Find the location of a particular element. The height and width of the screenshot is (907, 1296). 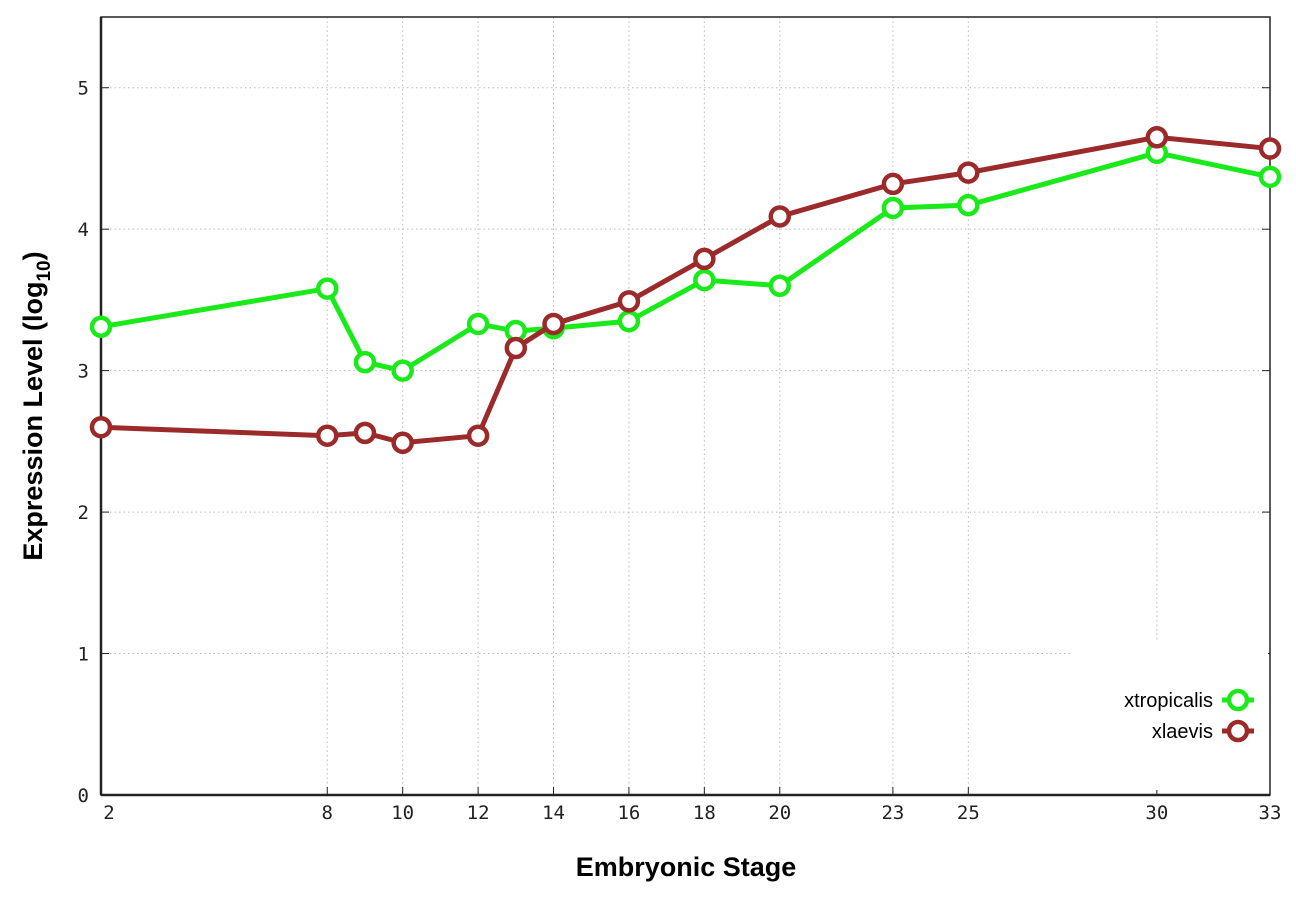

y-tick-label: 5 is located at coordinates (83, 89).